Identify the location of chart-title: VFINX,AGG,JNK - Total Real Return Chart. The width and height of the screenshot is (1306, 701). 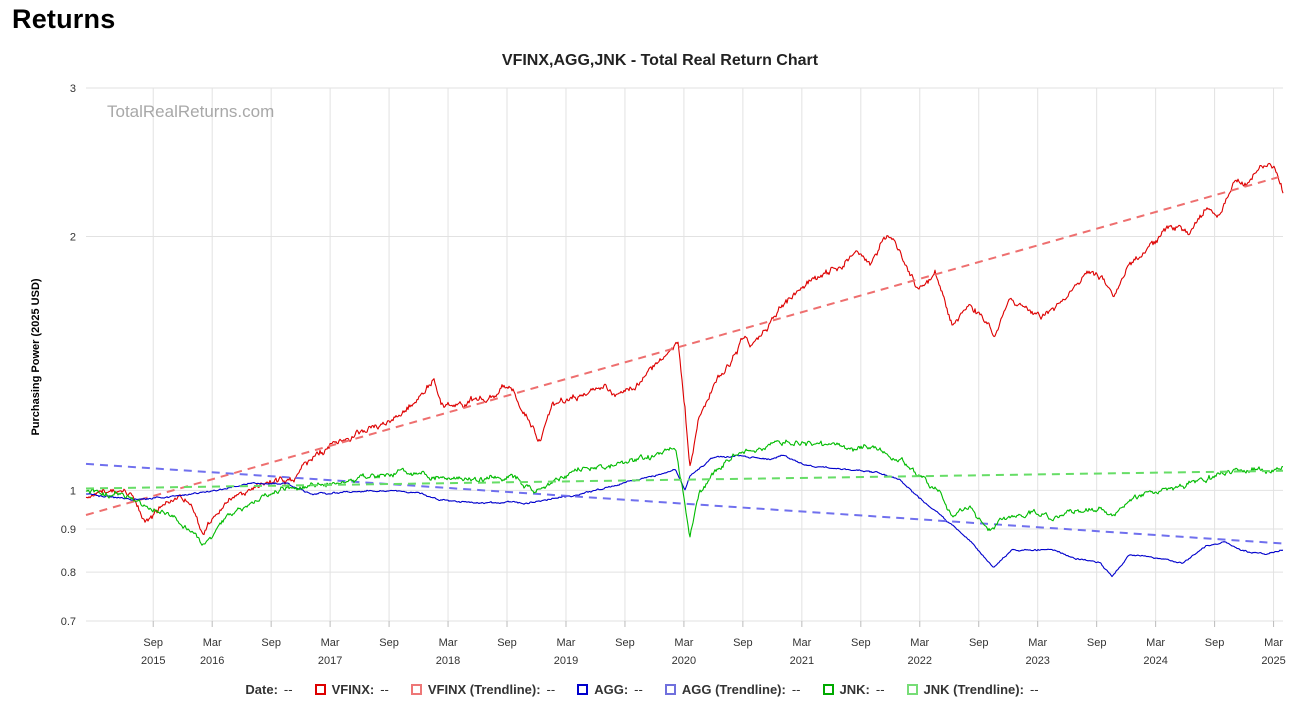
(660, 60).